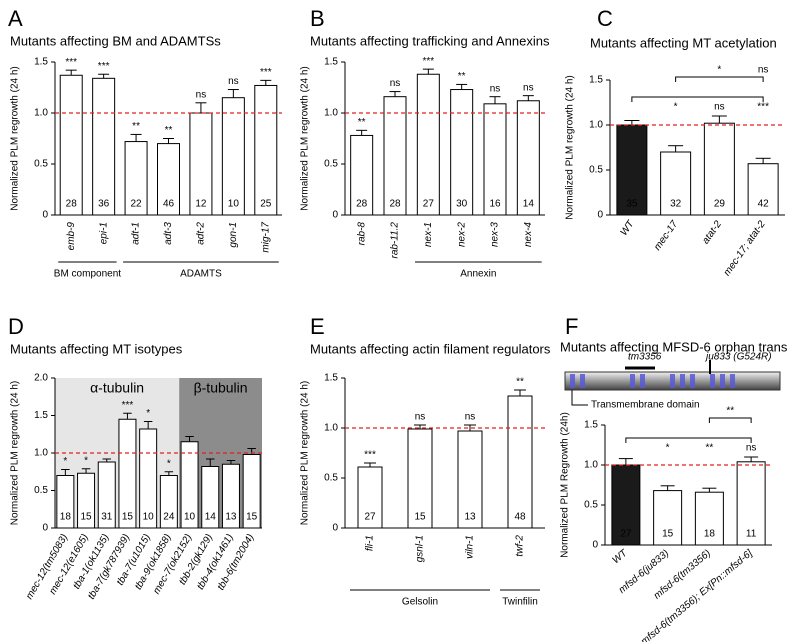 The image size is (787, 642). Describe the element at coordinates (168, 233) in the screenshot. I see `x-tick-label: adt-3` at that location.